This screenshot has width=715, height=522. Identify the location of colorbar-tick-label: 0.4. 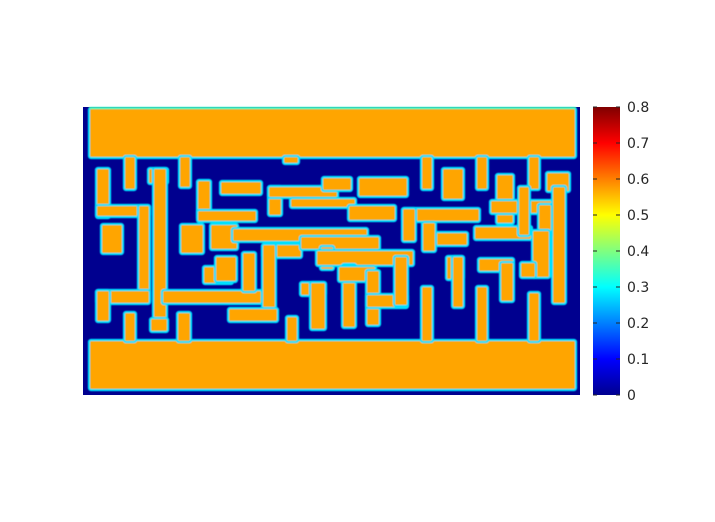
(638, 252).